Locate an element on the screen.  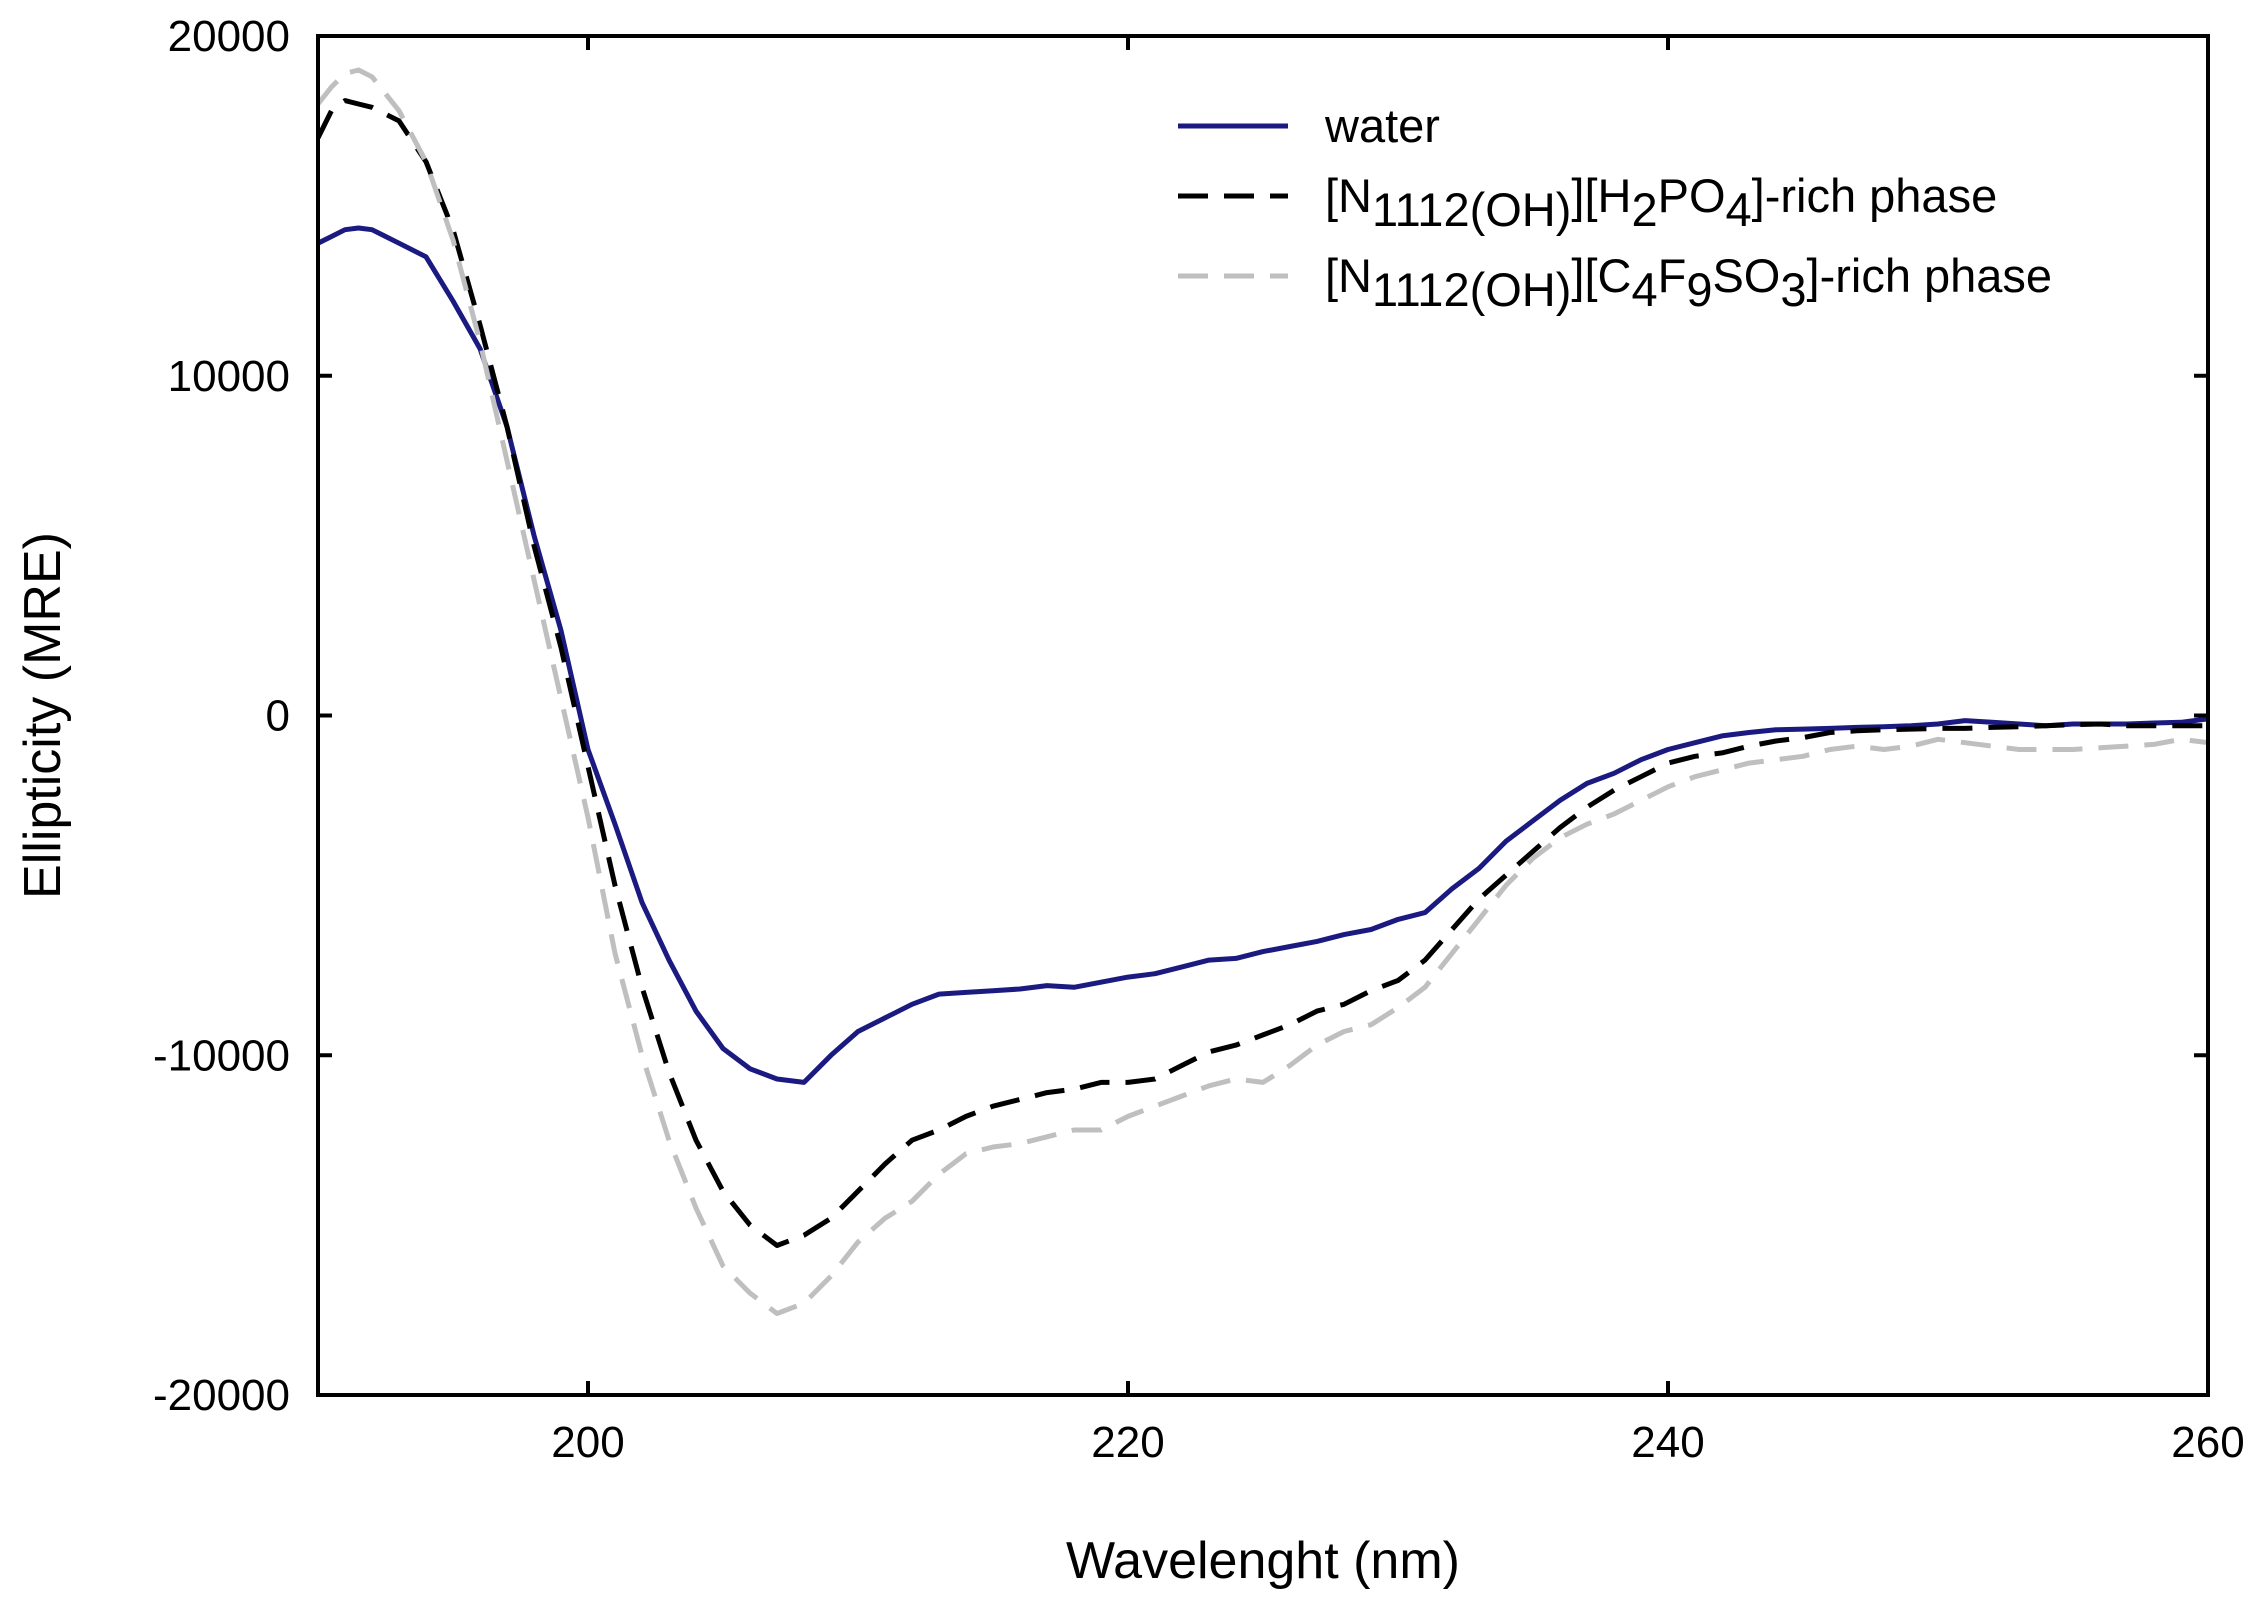
y-axis-title: Ellipticity (MRE) is located at coordinates (43, 715).